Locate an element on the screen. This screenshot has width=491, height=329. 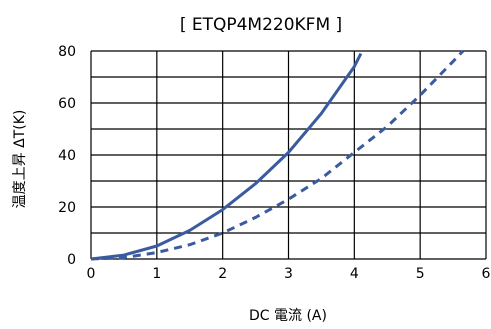
x-tick-label: 0 is located at coordinates (91, 274).